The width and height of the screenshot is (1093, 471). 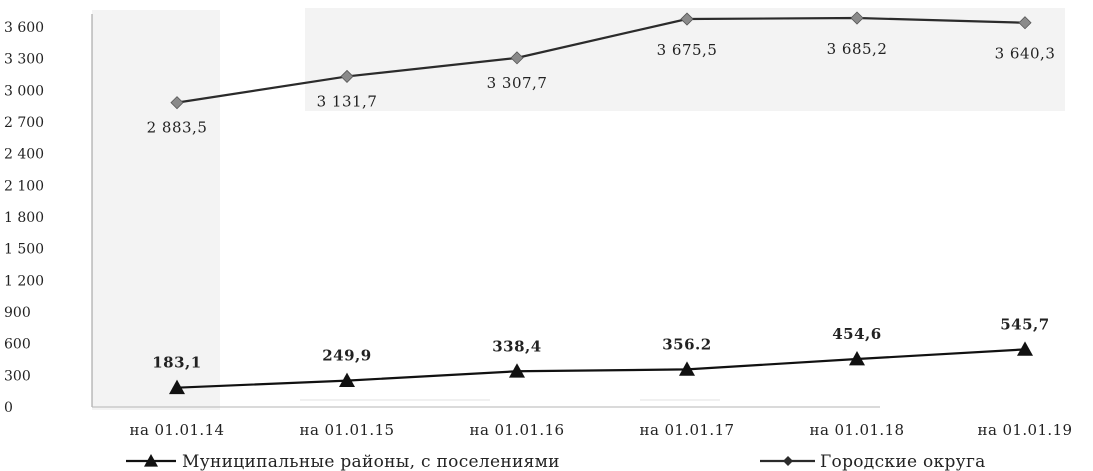 What do you see at coordinates (24, 250) in the screenshot?
I see `y-tick-label: 1 500` at bounding box center [24, 250].